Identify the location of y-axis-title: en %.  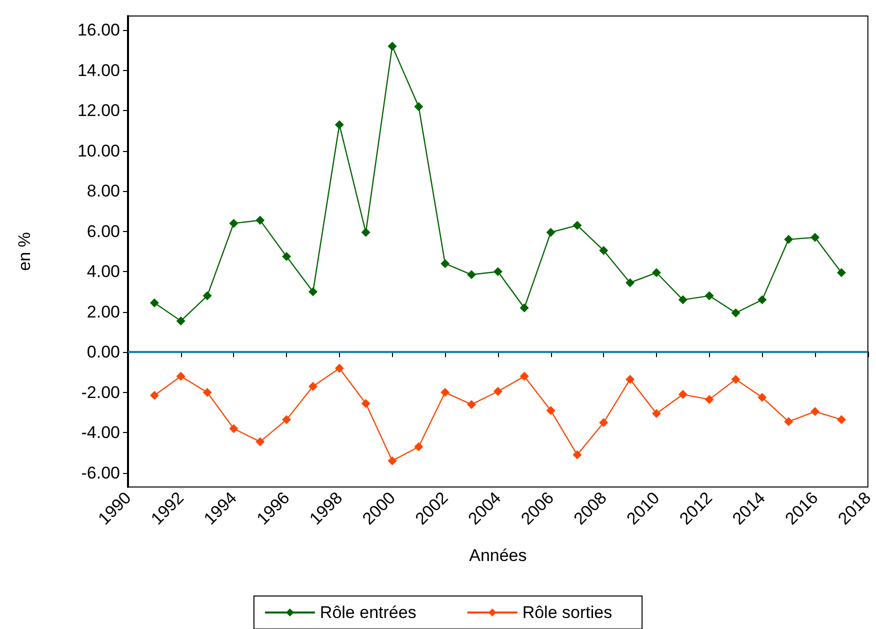
(24, 251).